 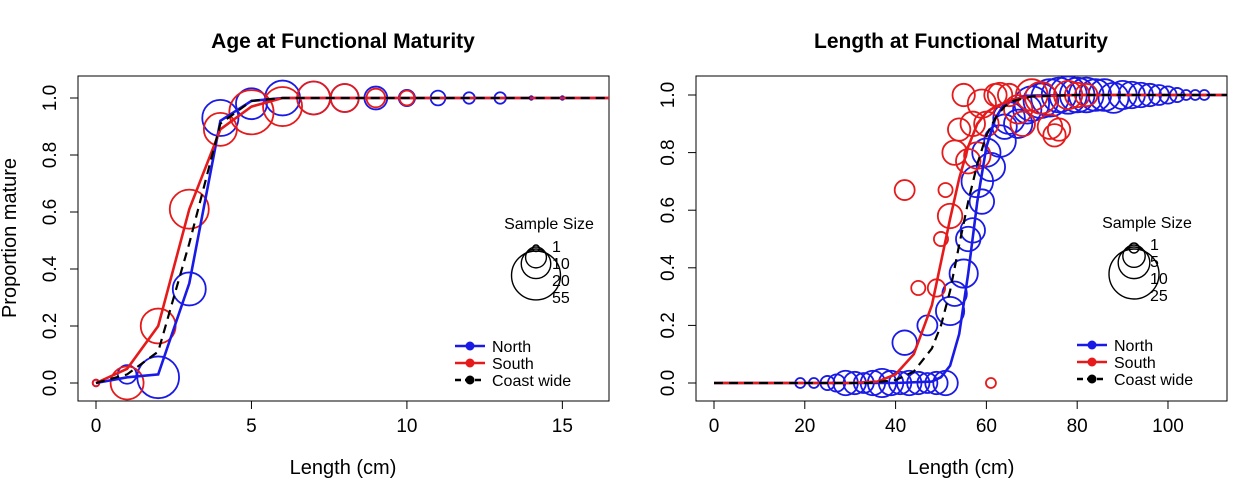 I want to click on size-legend-label: 20, so click(x=561, y=281).